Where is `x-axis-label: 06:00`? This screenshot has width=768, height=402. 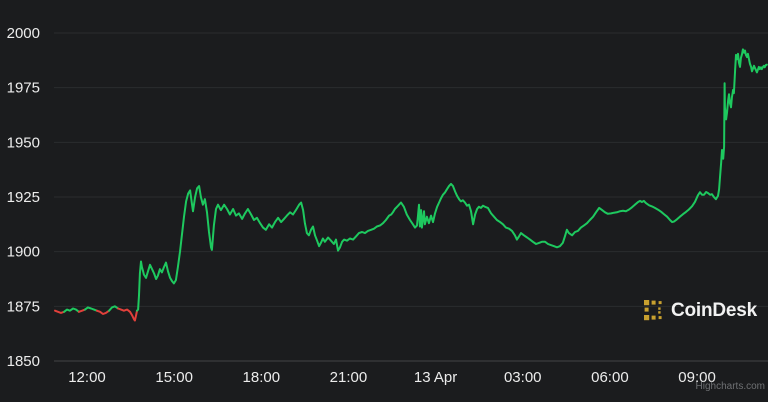 x-axis-label: 06:00 is located at coordinates (610, 377).